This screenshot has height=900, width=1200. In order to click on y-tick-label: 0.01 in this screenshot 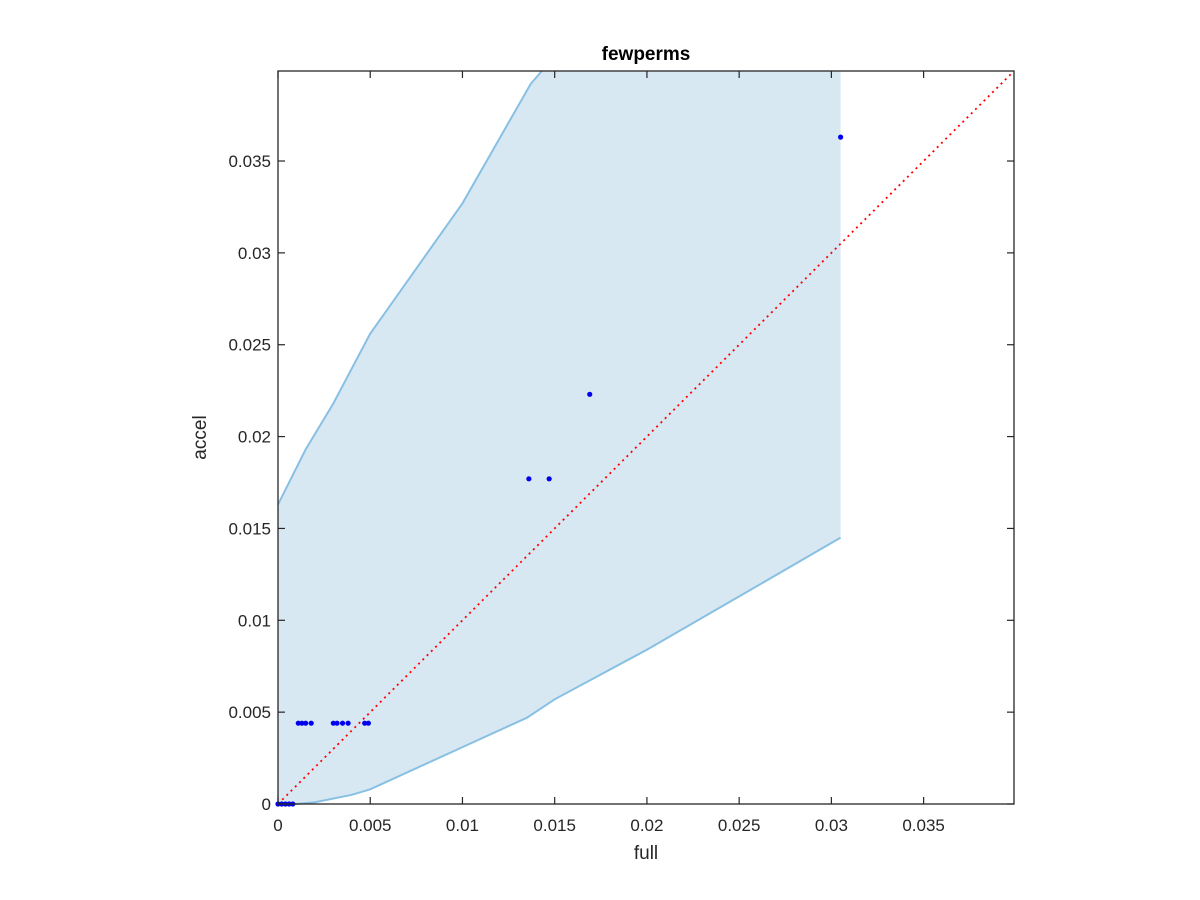, I will do `click(254, 620)`.